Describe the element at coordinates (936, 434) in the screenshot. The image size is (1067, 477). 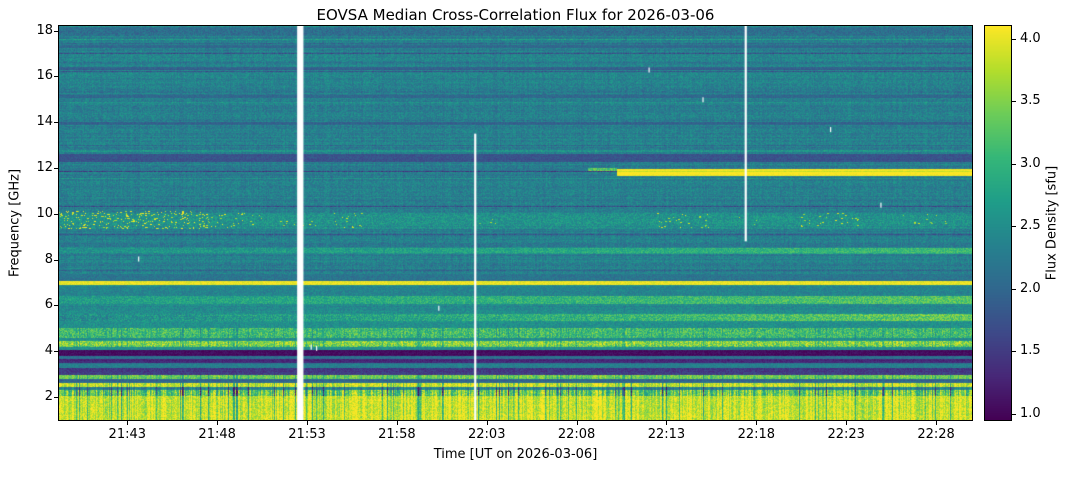
I see `x-tick-label: 22:28` at that location.